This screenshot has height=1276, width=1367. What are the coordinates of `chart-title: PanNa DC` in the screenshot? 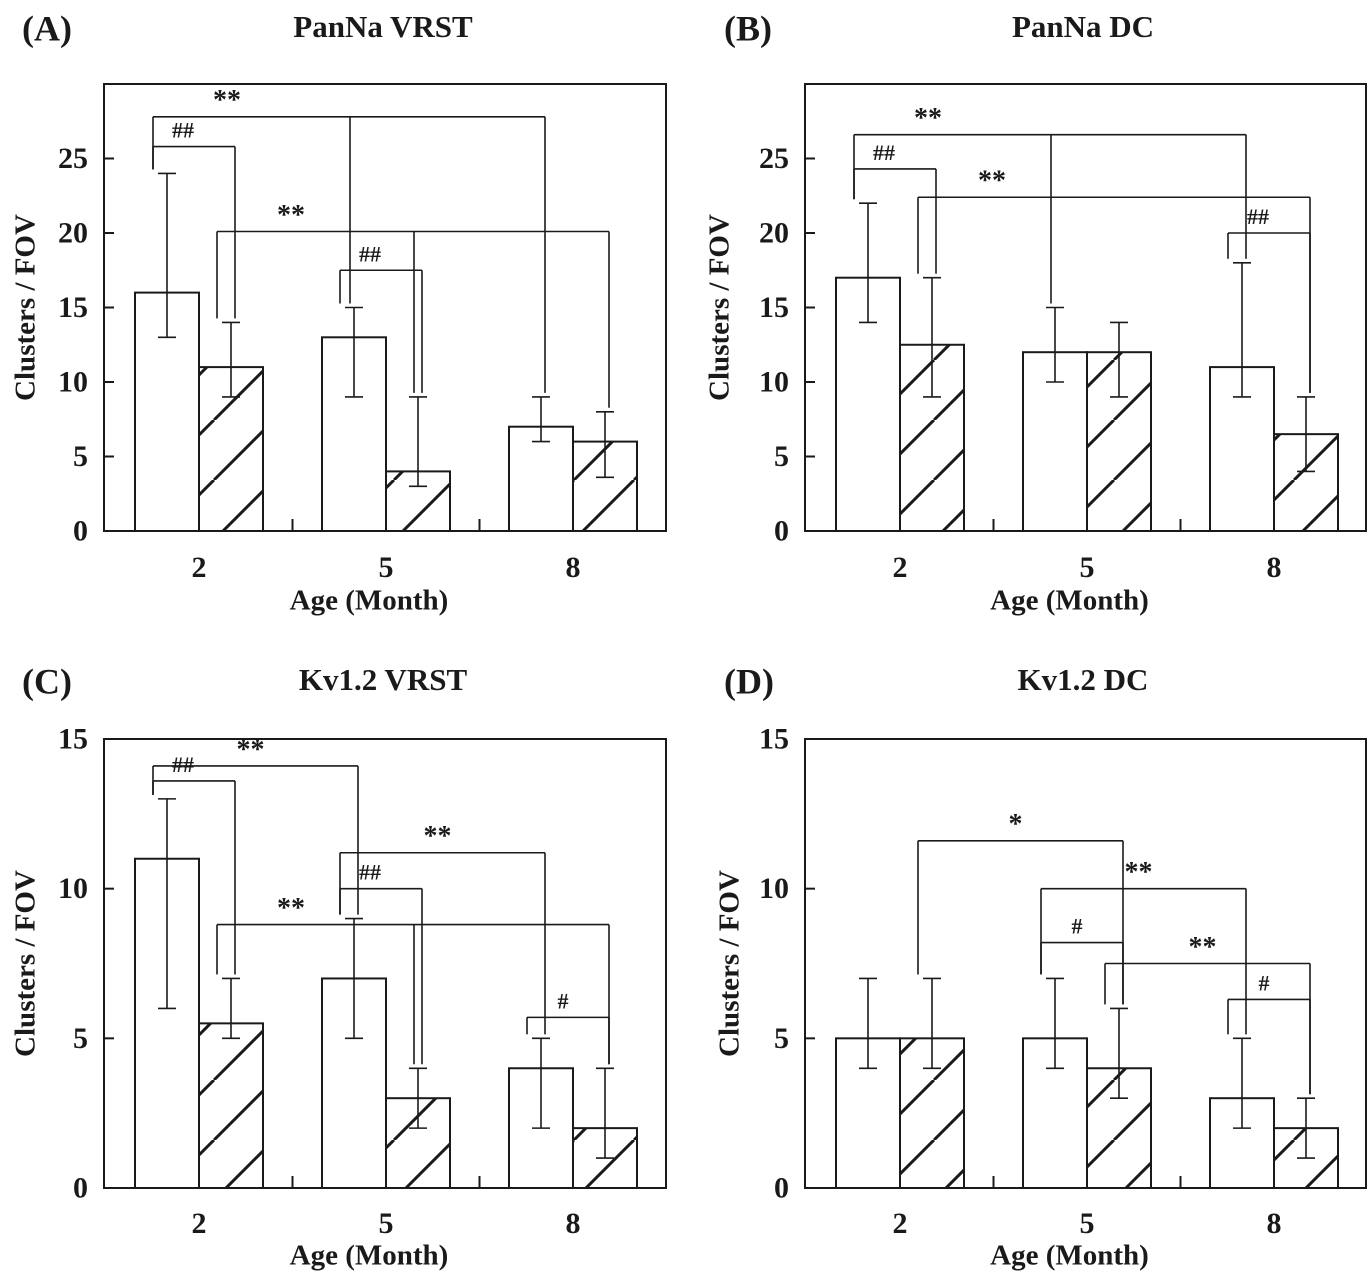 It's located at (1083, 26).